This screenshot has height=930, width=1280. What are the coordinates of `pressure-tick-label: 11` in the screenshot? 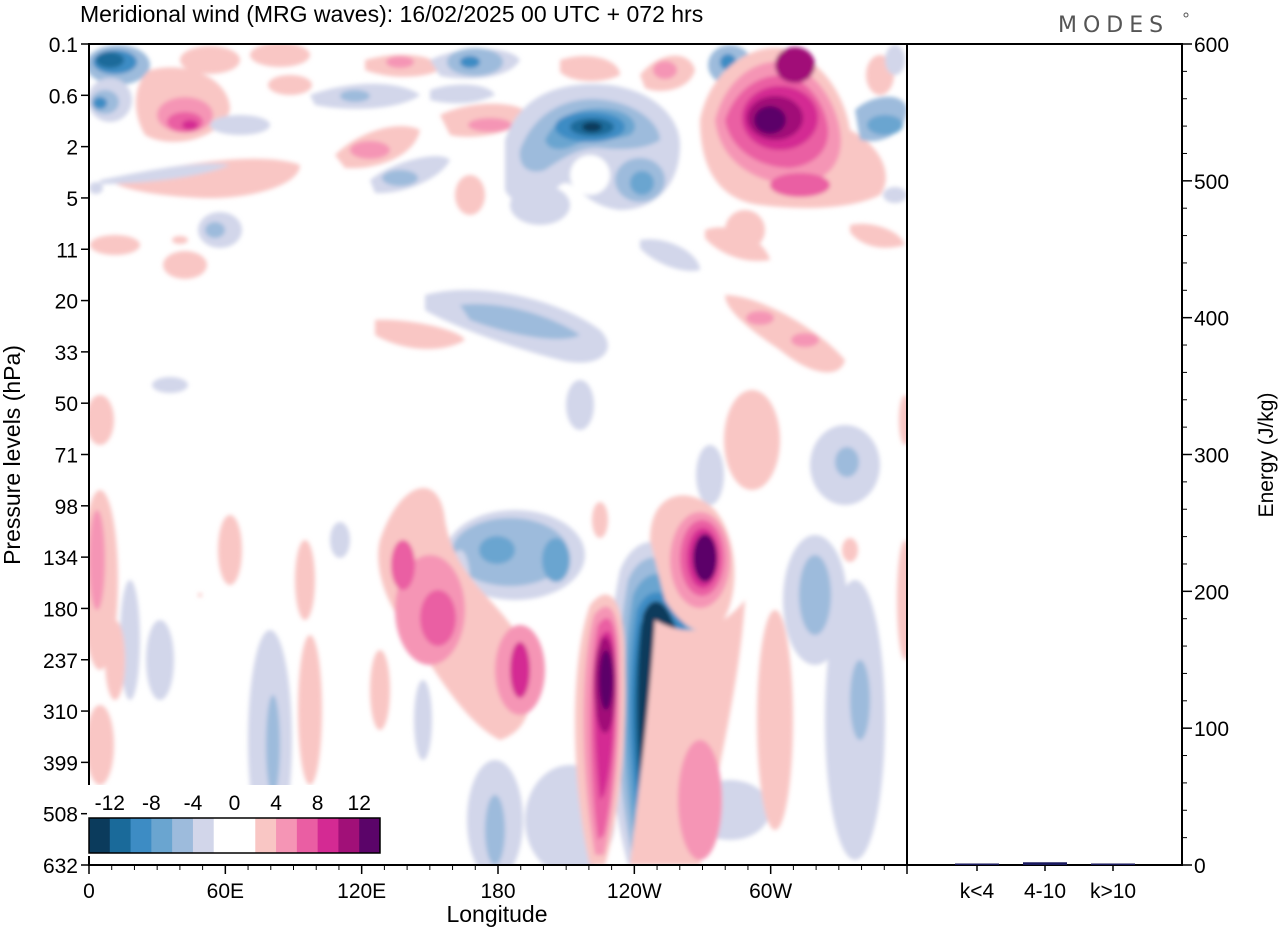 It's located at (67, 250).